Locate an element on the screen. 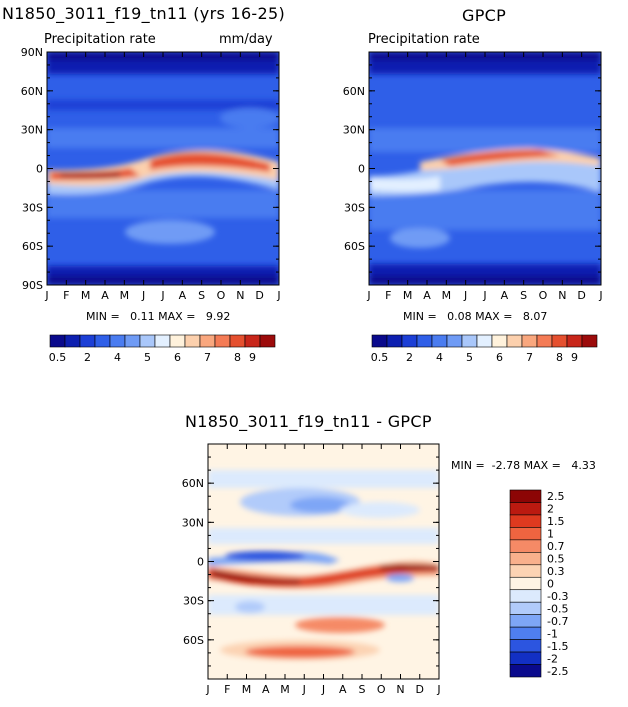  model-colorbar-label: 6 is located at coordinates (177, 357).